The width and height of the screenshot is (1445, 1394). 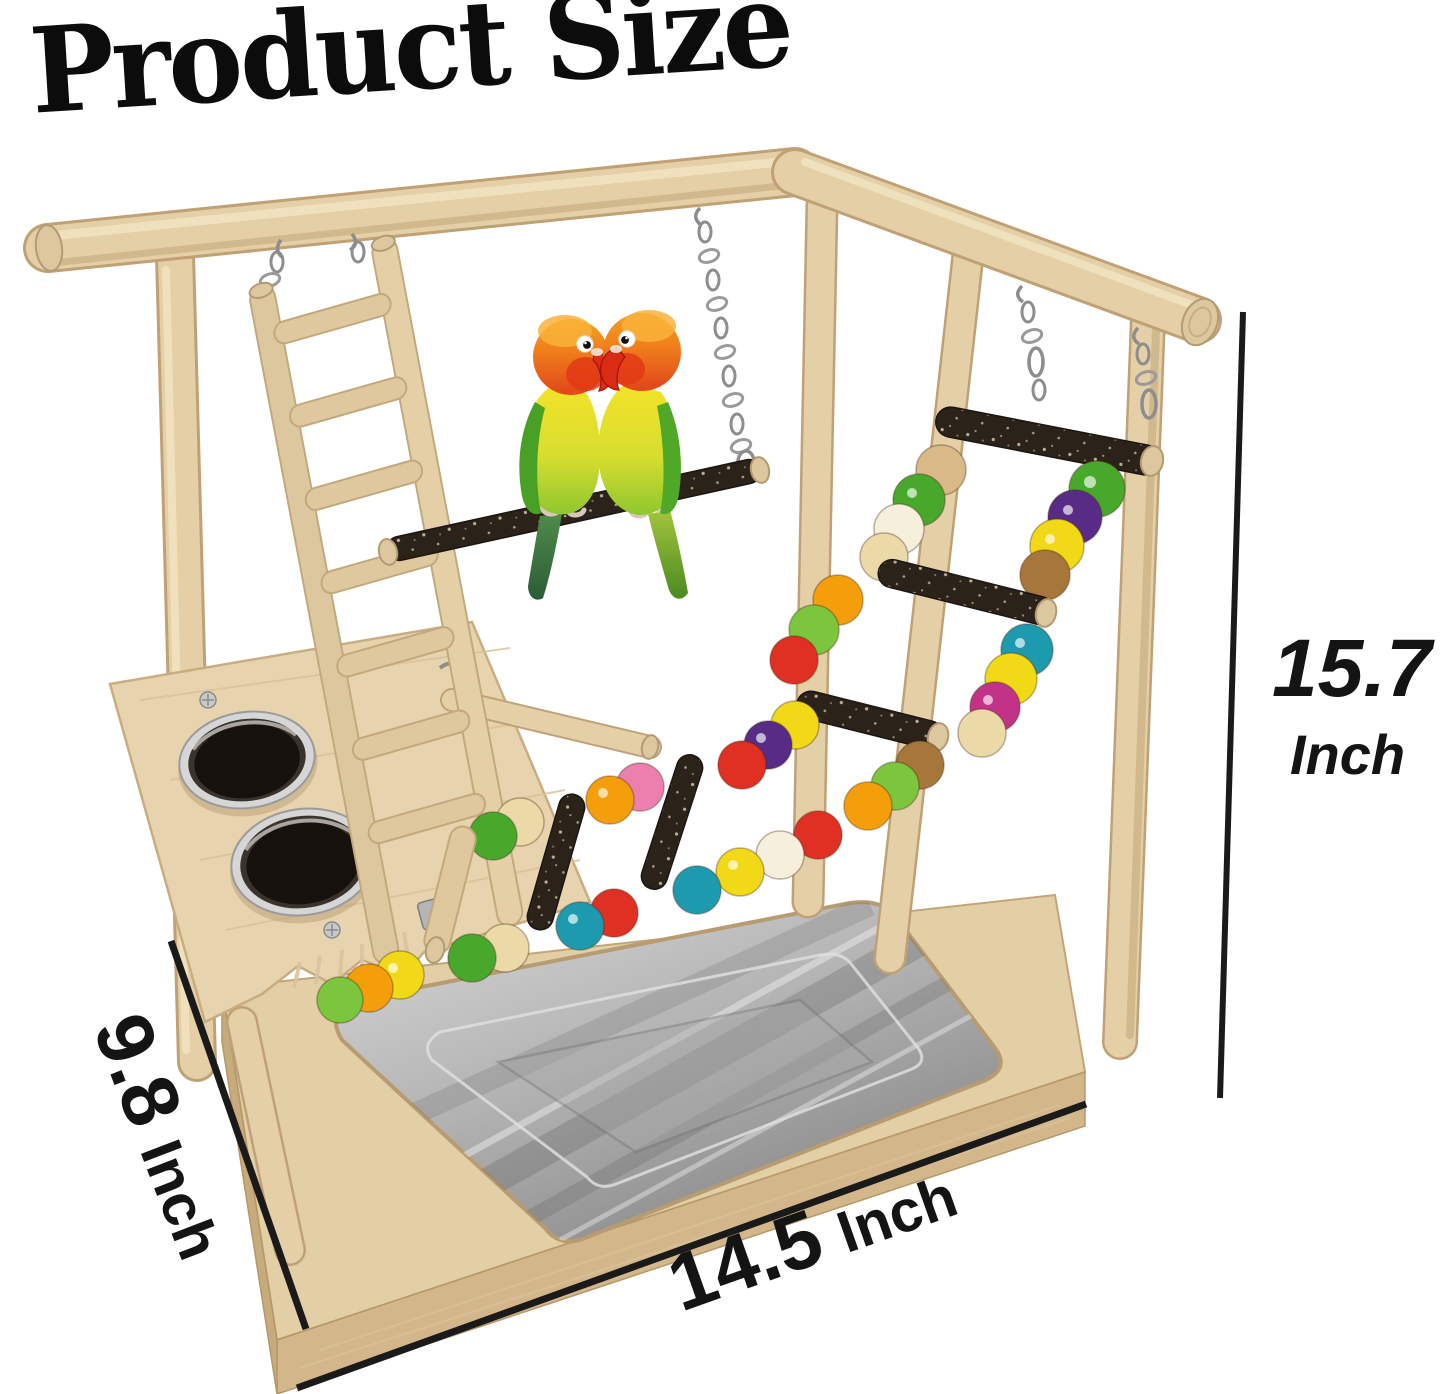 What do you see at coordinates (304, 865) in the screenshot?
I see `feeding-cup-front` at bounding box center [304, 865].